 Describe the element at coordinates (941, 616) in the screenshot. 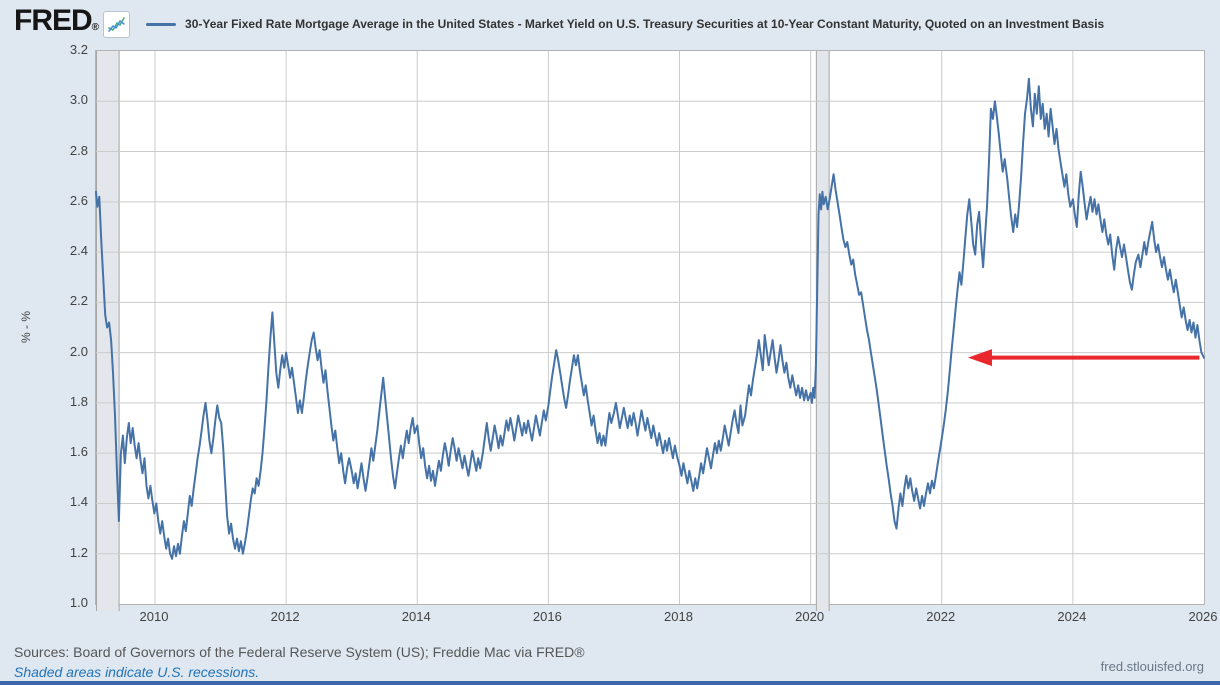

I see `x-tick-label: 2022` at that location.